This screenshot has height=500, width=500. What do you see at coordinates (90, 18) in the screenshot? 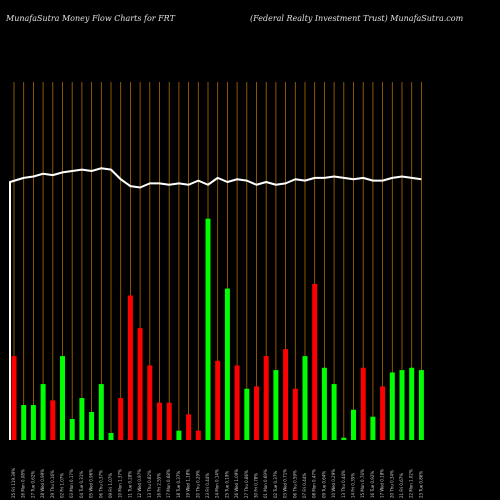
I see `chart-title-left: MunafaSutra Money Flow Charts for FRT` at bounding box center [90, 18].